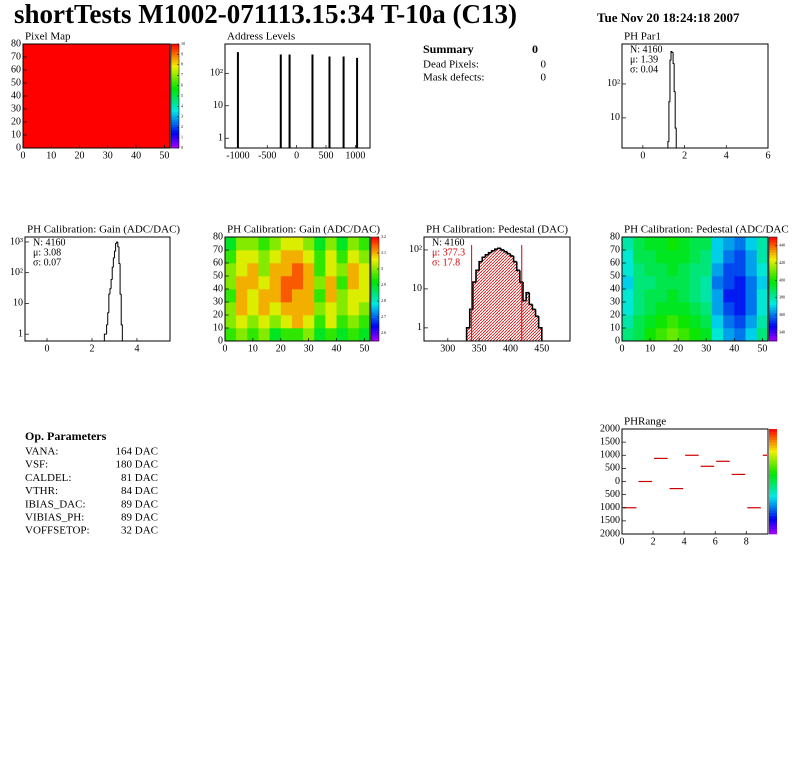  What do you see at coordinates (451, 65) in the screenshot?
I see `summary-label: Dead Pixels:` at bounding box center [451, 65].